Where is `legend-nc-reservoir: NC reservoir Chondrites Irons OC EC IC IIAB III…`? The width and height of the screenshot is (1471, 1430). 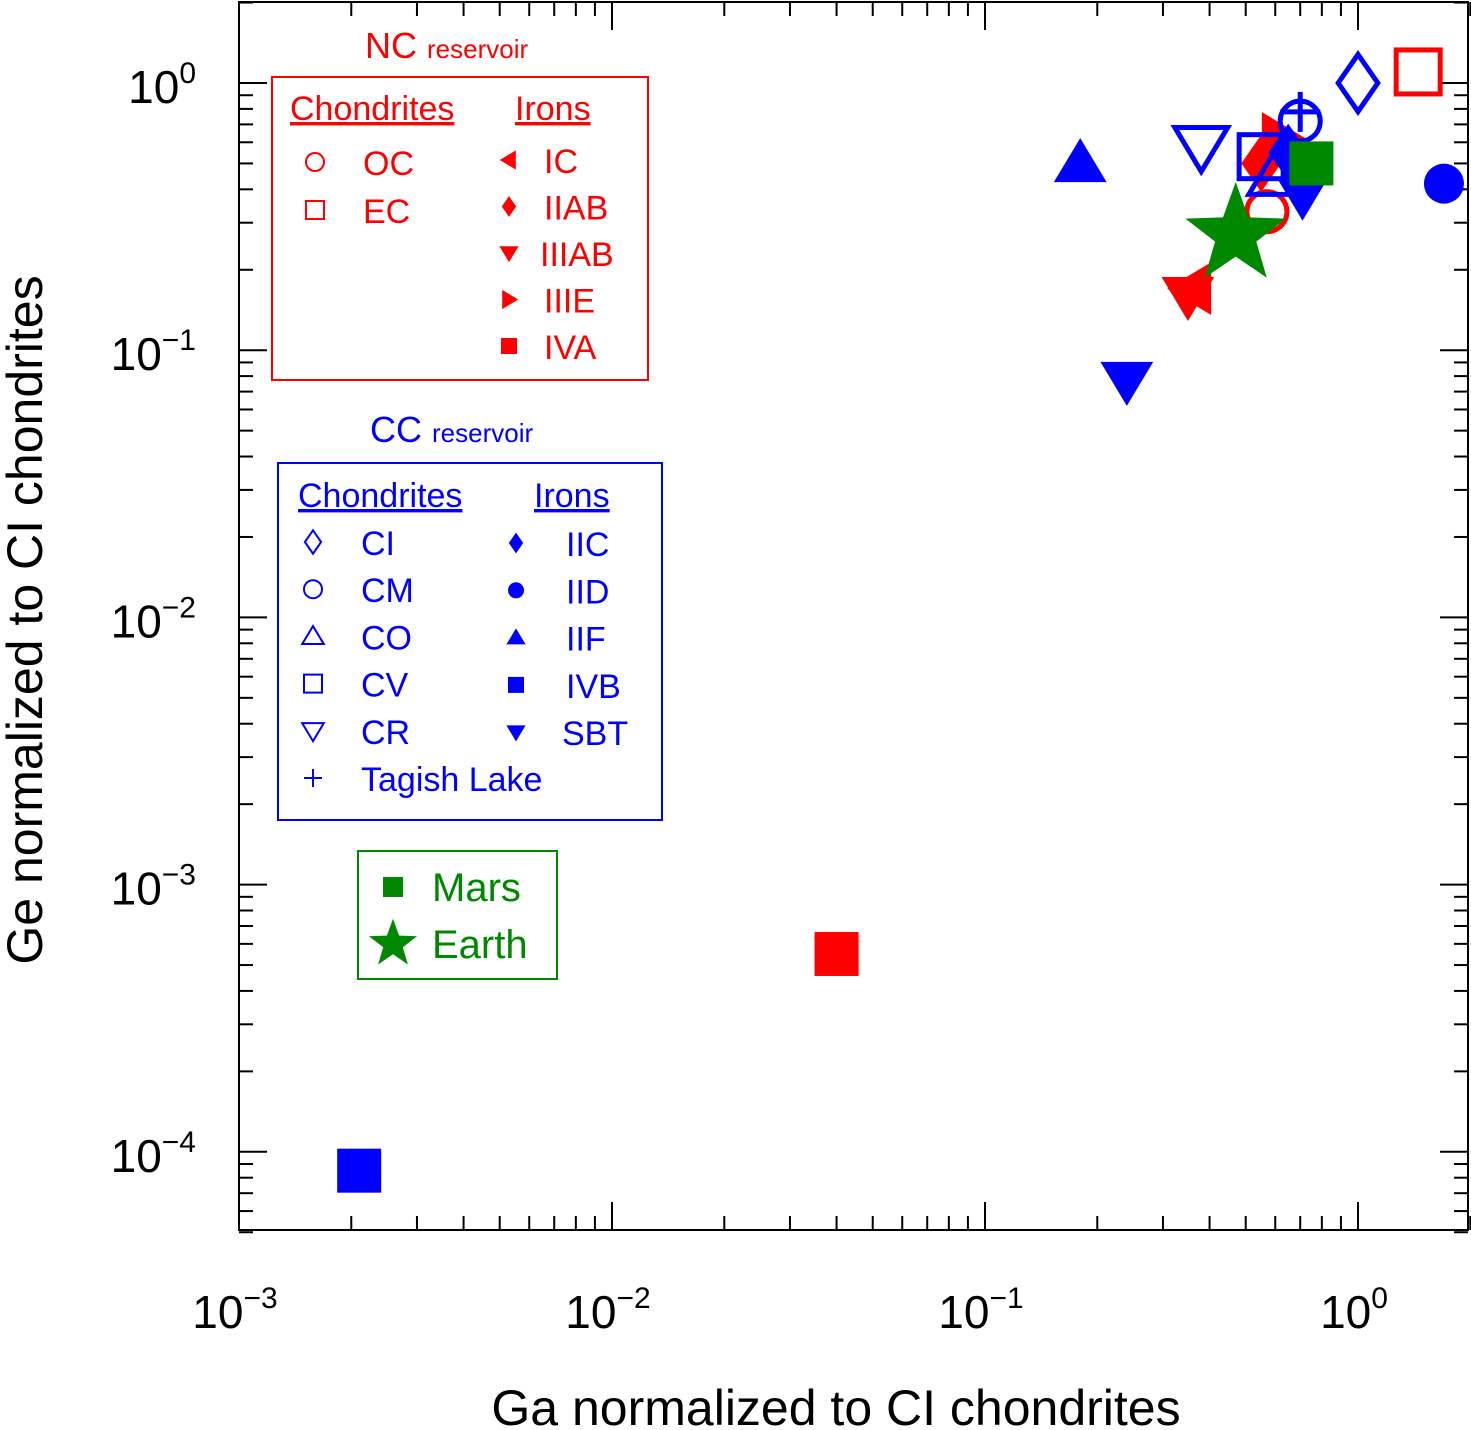 legend-nc-reservoir: NC reservoir Chondrites Irons OC EC IC IIAB III… is located at coordinates (460, 203).